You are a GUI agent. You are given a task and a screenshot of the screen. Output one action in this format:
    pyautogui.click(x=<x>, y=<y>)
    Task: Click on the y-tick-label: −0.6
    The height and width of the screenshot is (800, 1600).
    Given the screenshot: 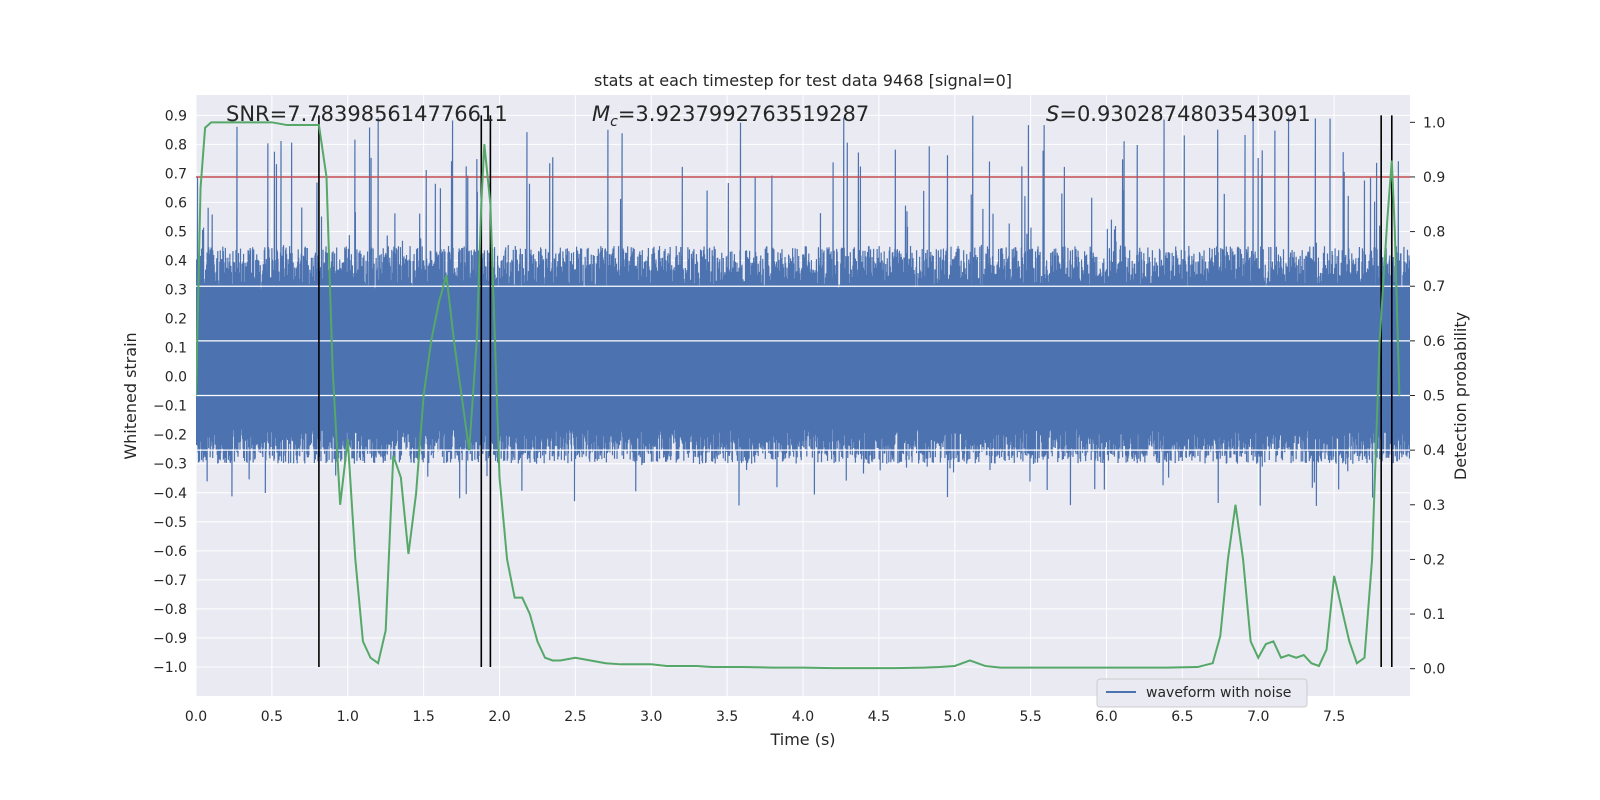 What is the action you would take?
    pyautogui.click(x=170, y=552)
    